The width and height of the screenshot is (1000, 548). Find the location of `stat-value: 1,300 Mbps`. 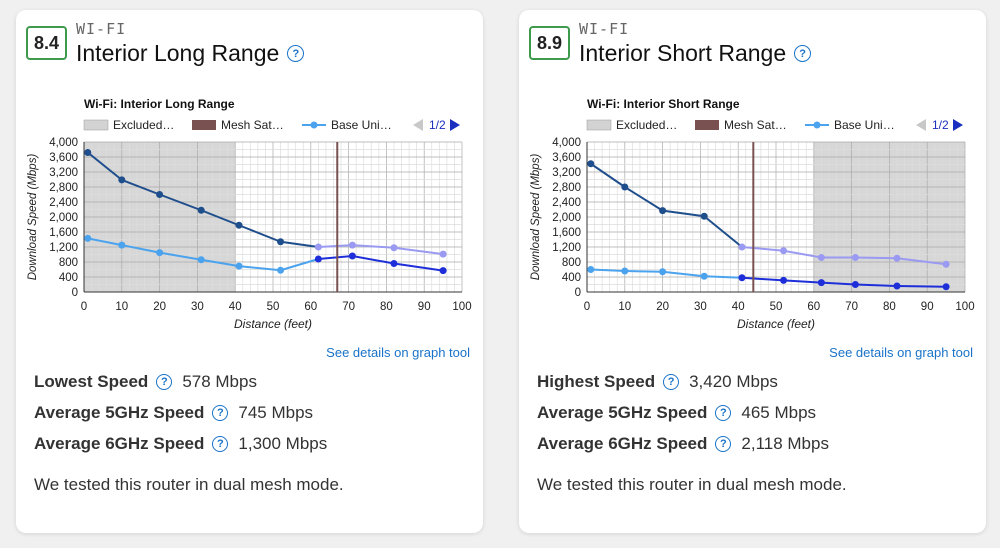

stat-value: 1,300 Mbps is located at coordinates (283, 443).